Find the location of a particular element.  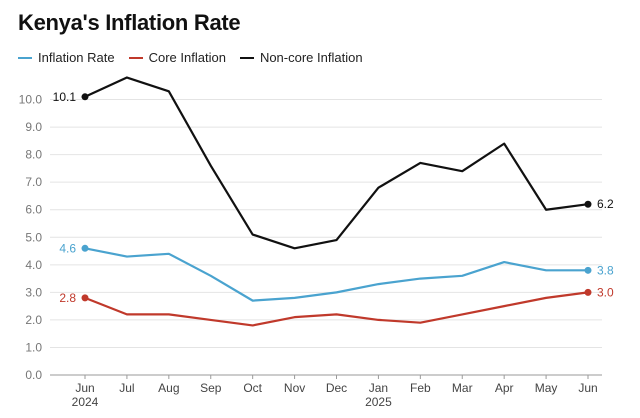

x-tick-label: Aug is located at coordinates (168, 388).